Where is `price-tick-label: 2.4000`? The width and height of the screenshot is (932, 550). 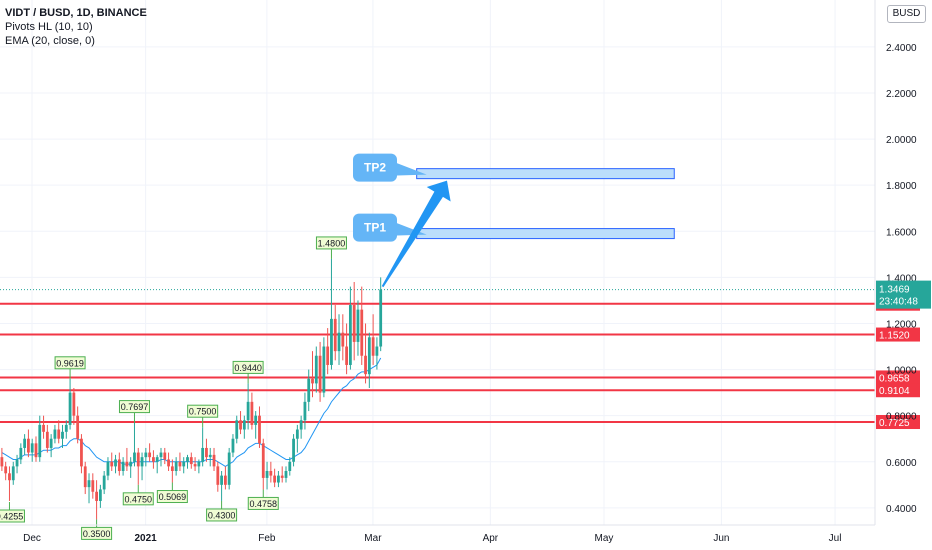
price-tick-label: 2.4000 is located at coordinates (901, 48).